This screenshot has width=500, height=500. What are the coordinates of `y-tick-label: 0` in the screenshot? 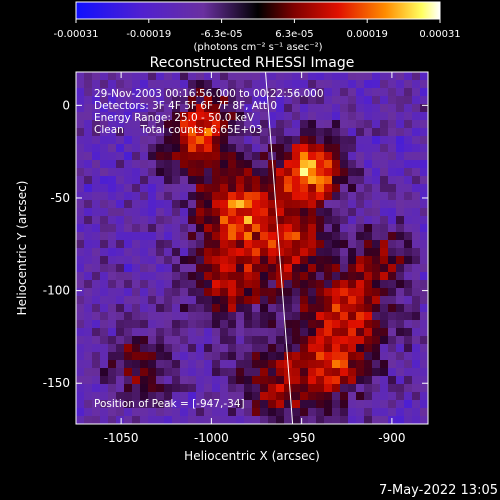 It's located at (66, 105).